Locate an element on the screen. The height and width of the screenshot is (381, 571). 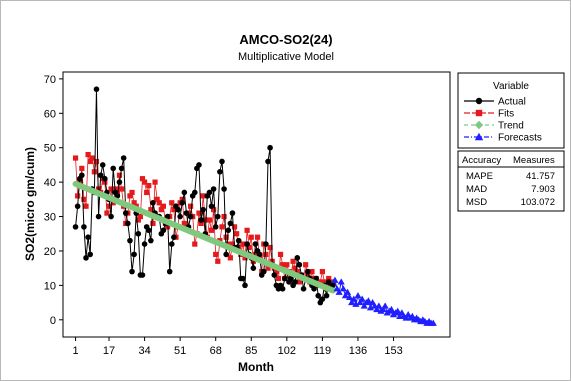
x-axis: 1 17 34 51 68 85 102 119 136 153 is located at coordinates (237, 347).